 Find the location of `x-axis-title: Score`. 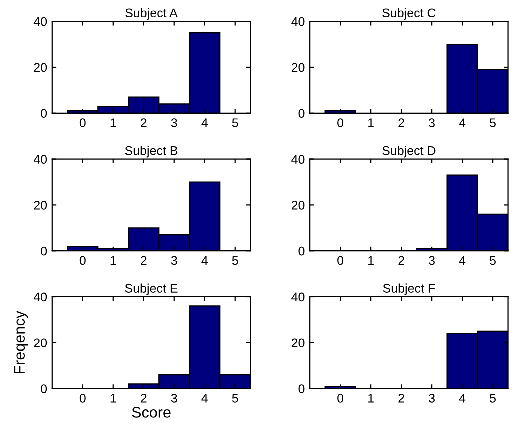

x-axis-title: Score is located at coordinates (151, 412).